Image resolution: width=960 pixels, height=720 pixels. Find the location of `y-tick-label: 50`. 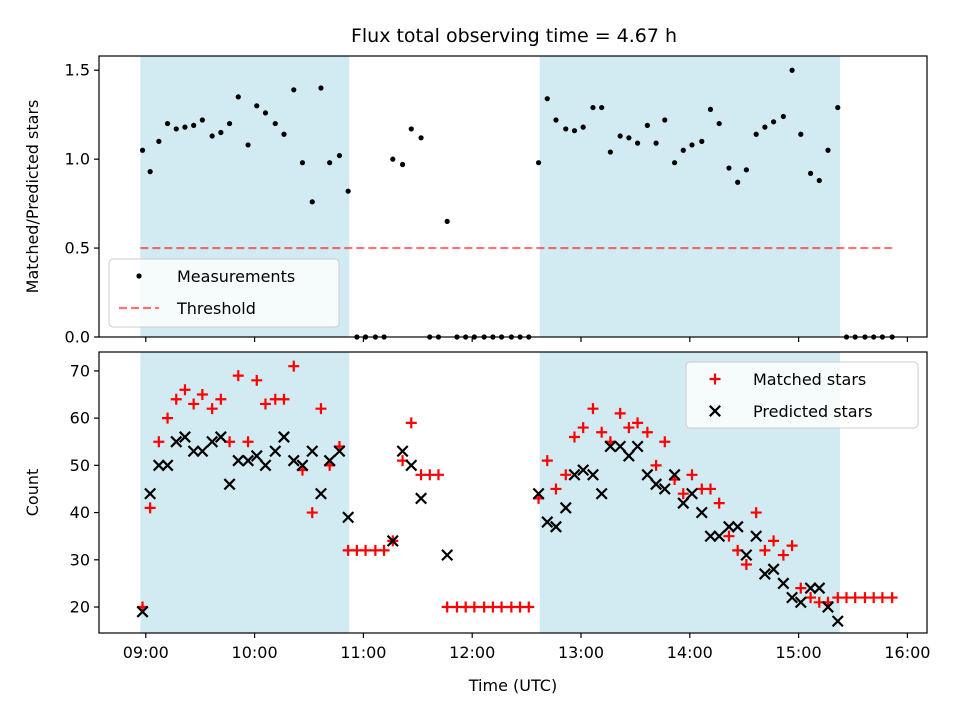

y-tick-label: 50 is located at coordinates (80, 465).